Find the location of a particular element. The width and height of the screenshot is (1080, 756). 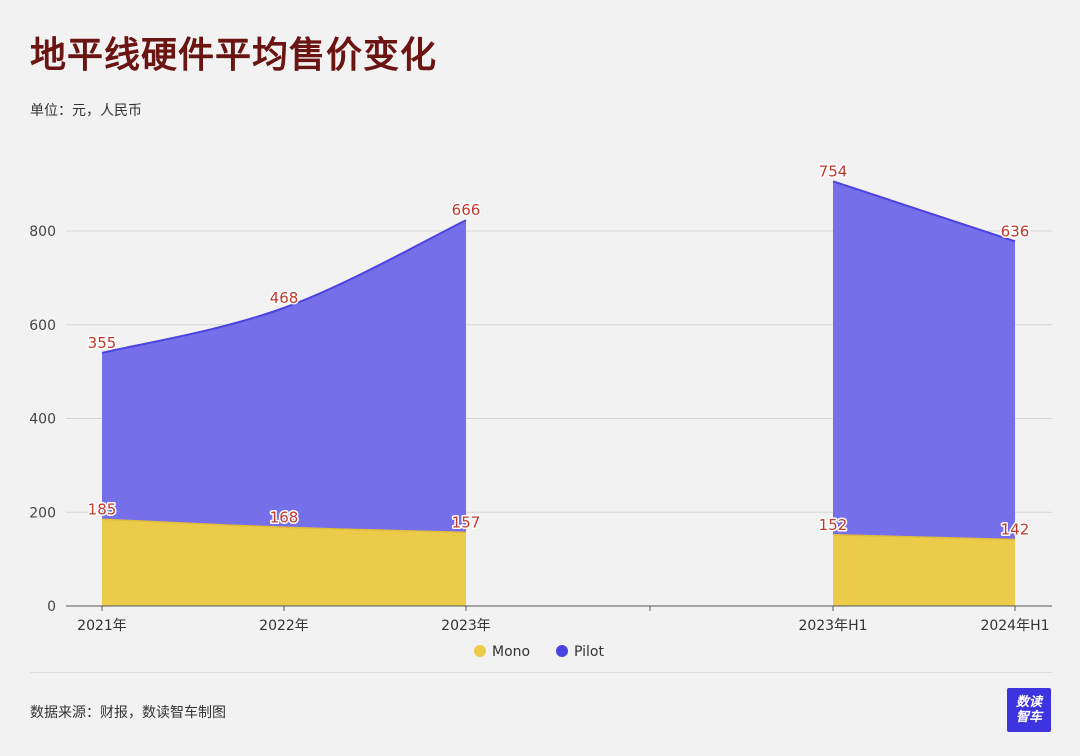

pilot-data-label-6: 636 is located at coordinates (1015, 231).